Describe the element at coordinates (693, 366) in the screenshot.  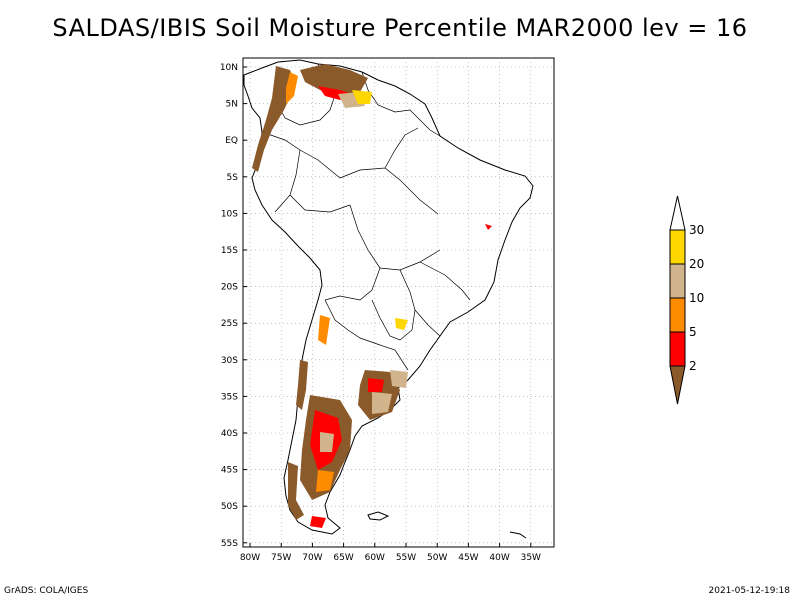
I see `legend-label: 2` at that location.